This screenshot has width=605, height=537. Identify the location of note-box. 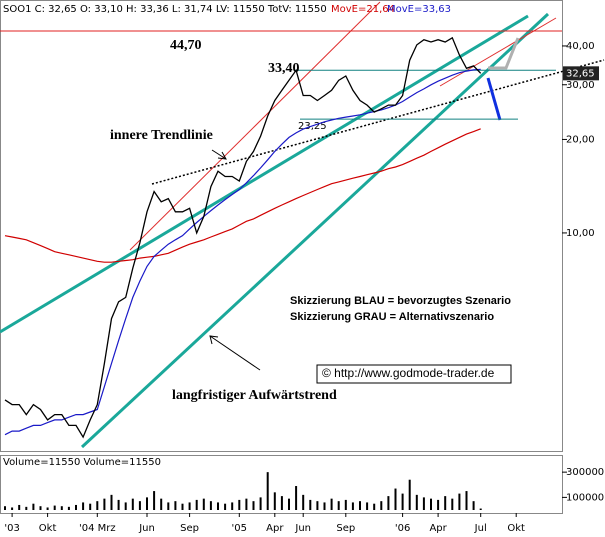
(406, 309).